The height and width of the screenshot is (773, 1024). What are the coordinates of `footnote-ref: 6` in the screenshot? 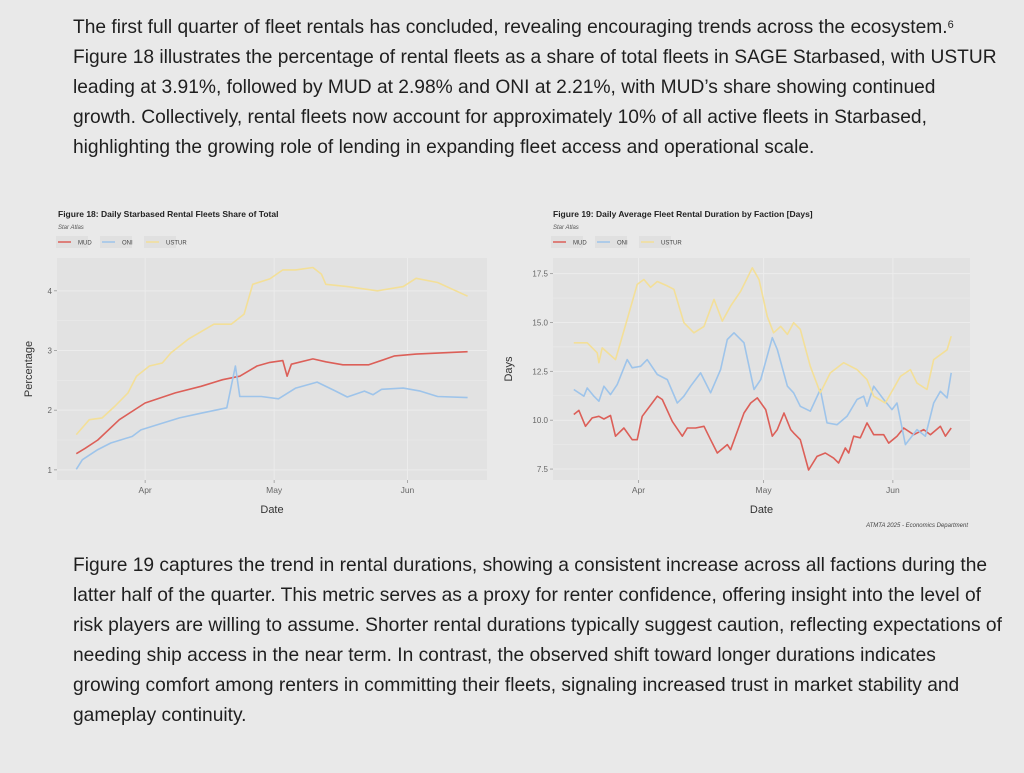 It's located at (950, 25).